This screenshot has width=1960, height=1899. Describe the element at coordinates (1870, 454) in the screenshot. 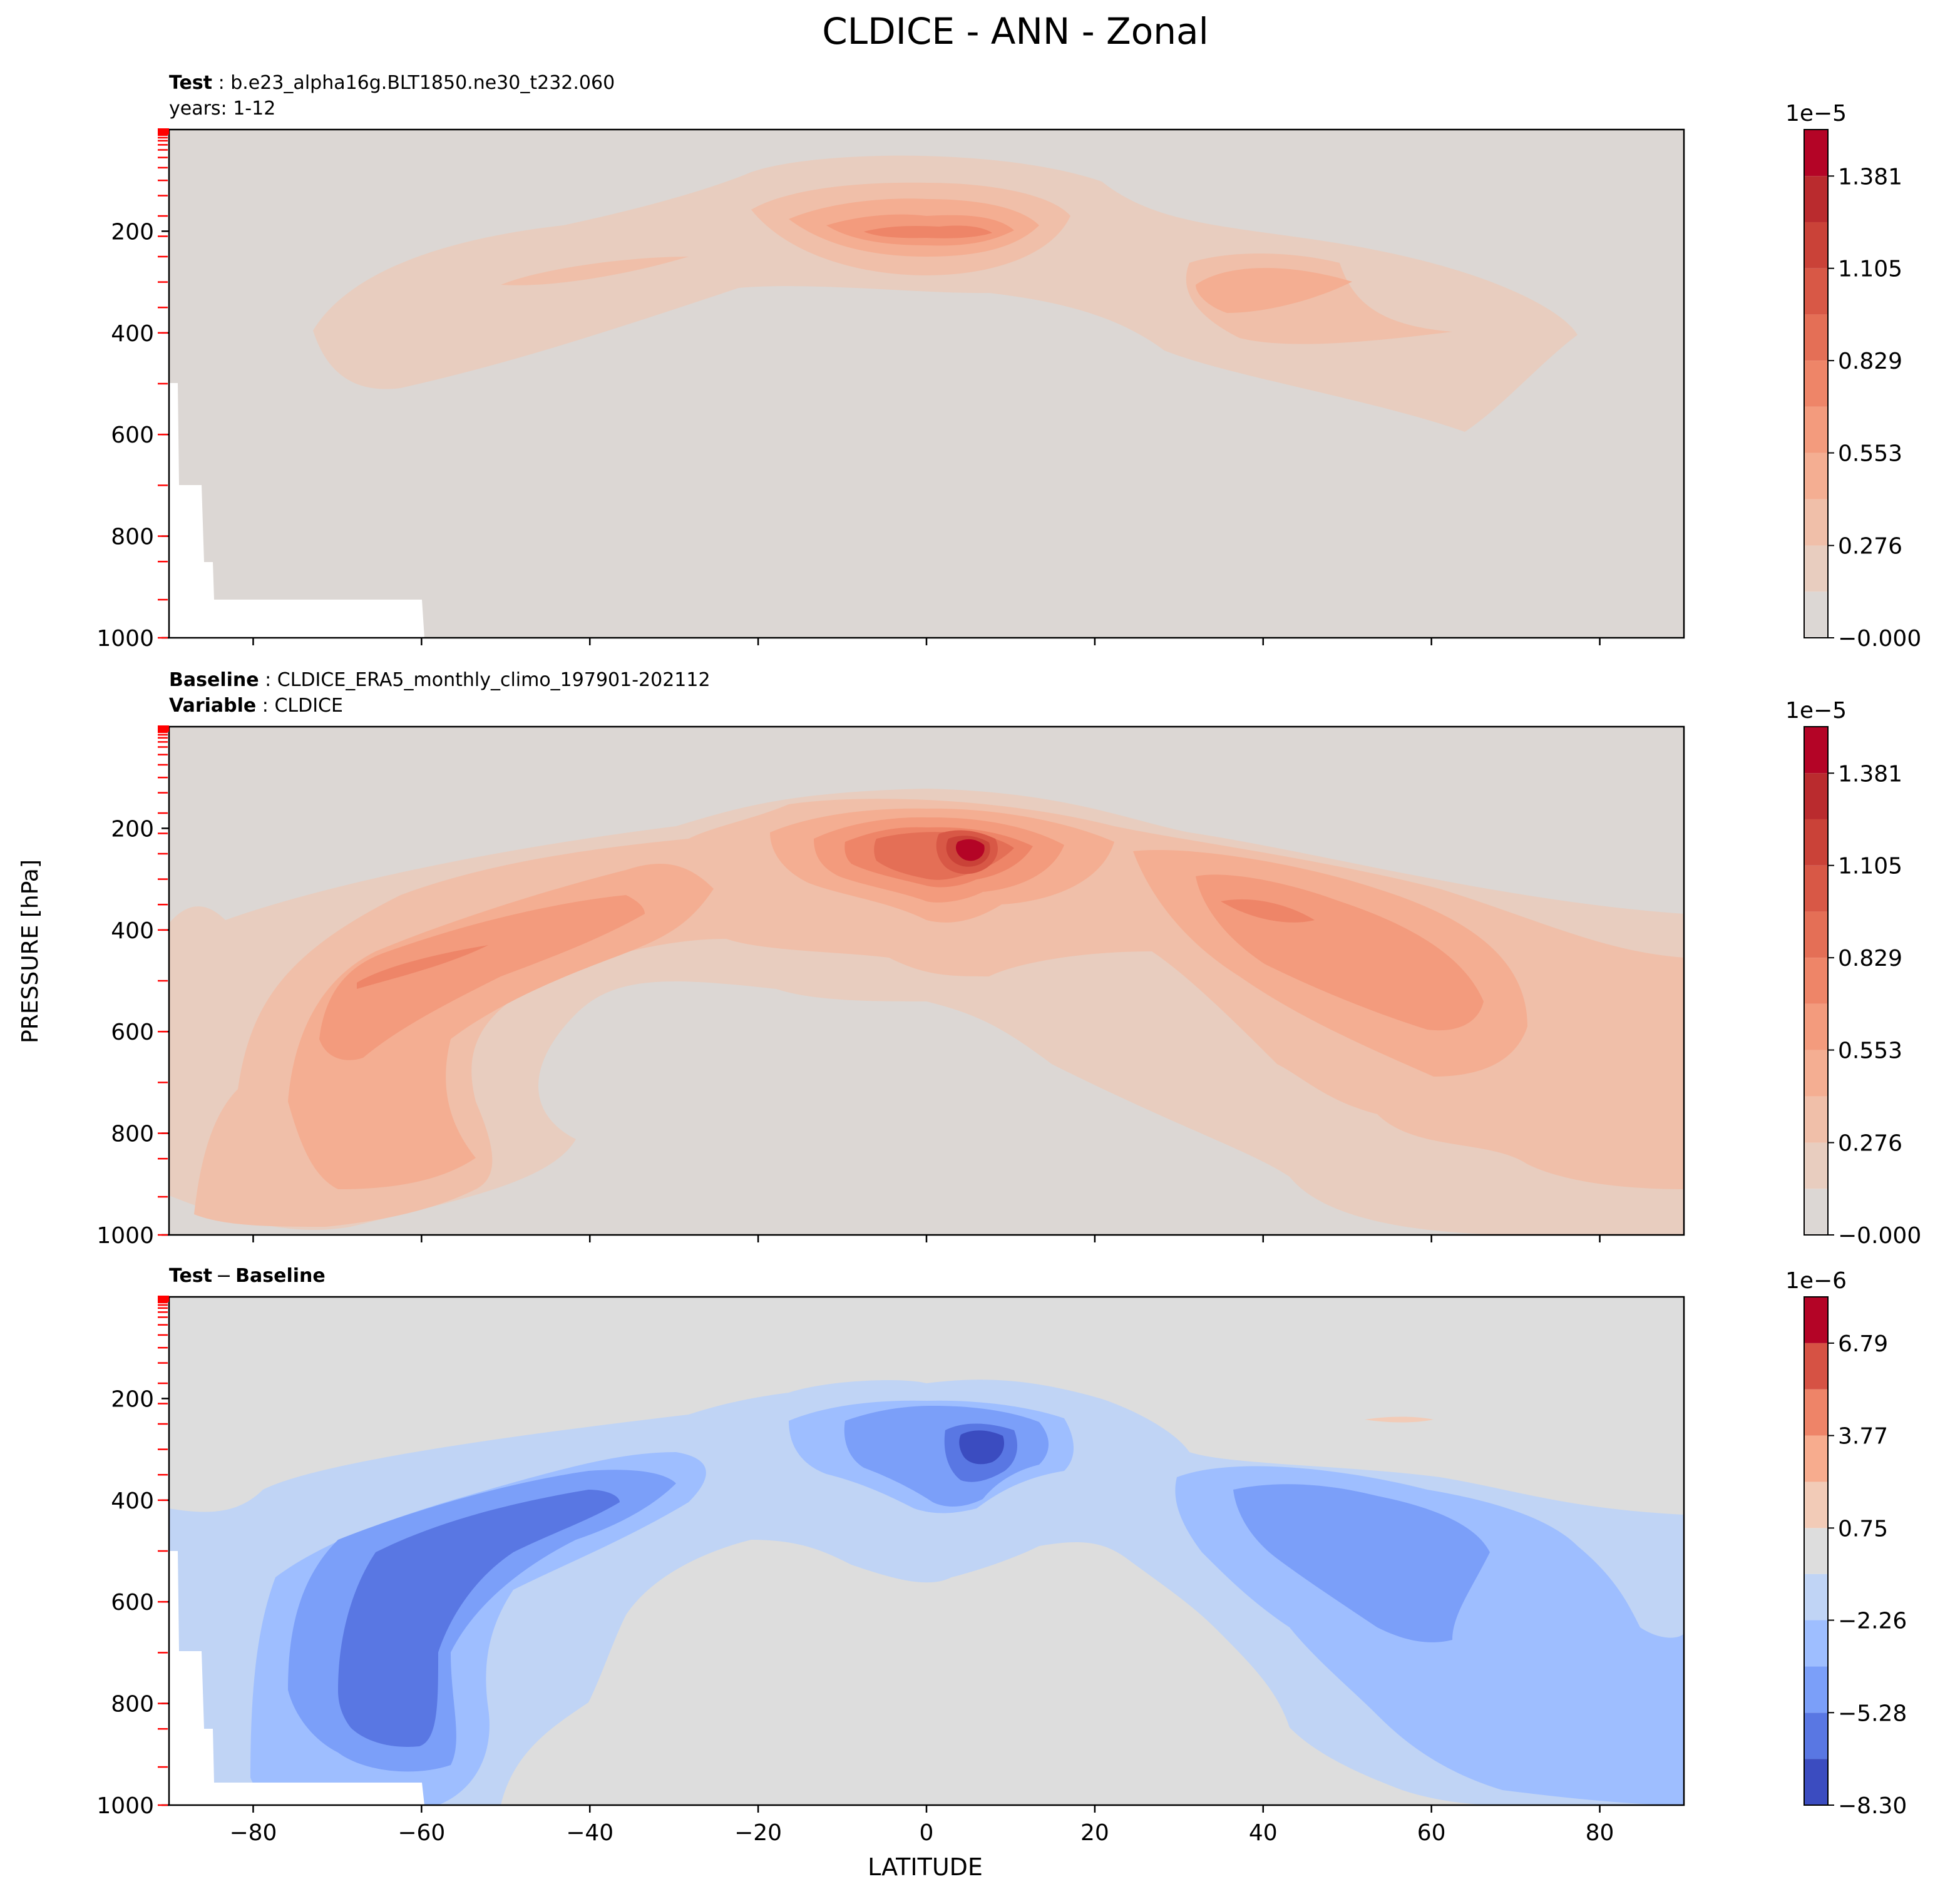

I see `panel-test-colorbar-tick-label: 0.553` at that location.